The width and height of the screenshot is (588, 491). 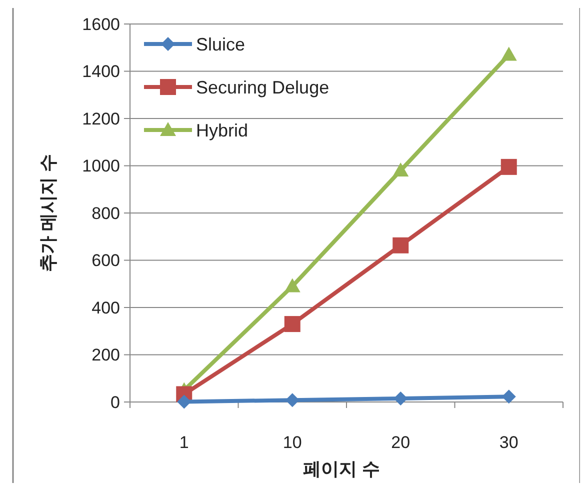 I want to click on y-tick-label: 1400, so click(x=101, y=72).